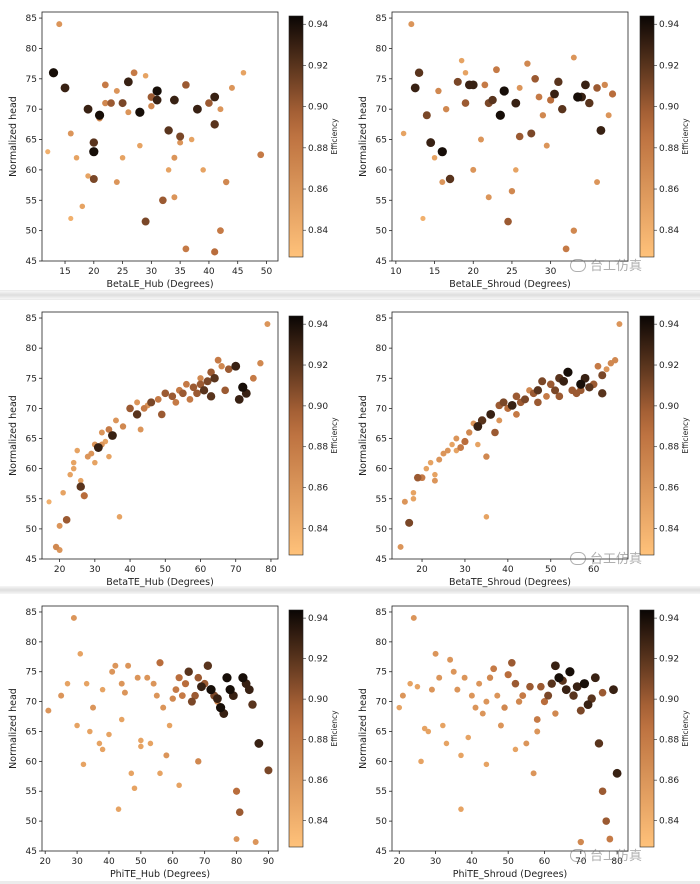  What do you see at coordinates (64, 272) in the screenshot?
I see `x-tick-label: 15` at bounding box center [64, 272].